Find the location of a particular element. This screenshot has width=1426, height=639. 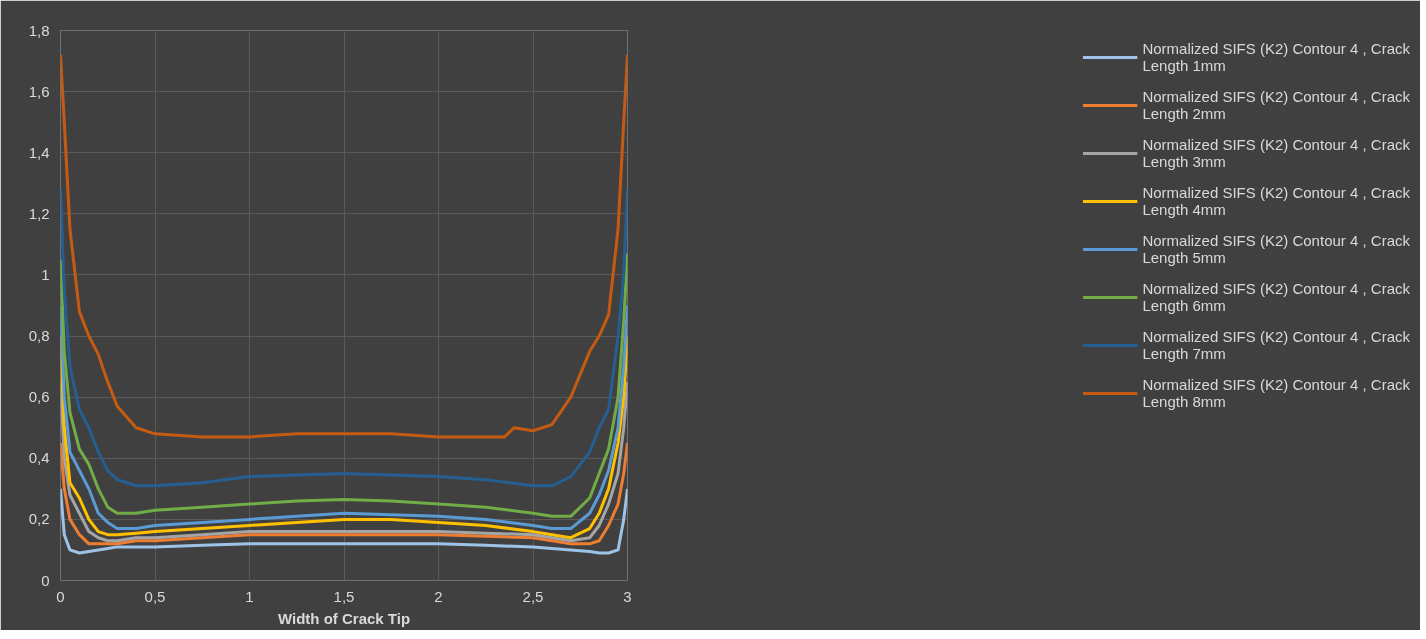

y-tick-label: 1 is located at coordinates (45, 274).